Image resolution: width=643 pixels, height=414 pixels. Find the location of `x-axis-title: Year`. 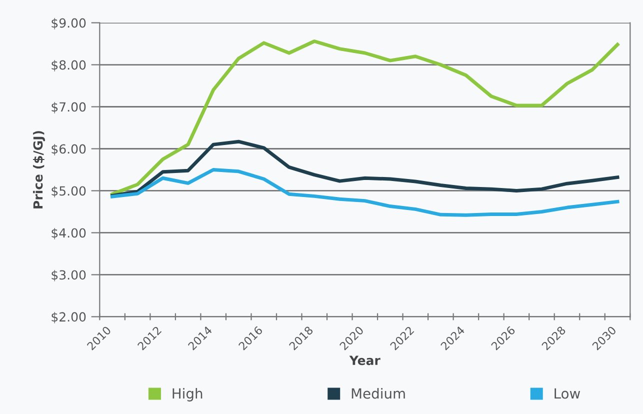

x-axis-title: Year is located at coordinates (364, 361).